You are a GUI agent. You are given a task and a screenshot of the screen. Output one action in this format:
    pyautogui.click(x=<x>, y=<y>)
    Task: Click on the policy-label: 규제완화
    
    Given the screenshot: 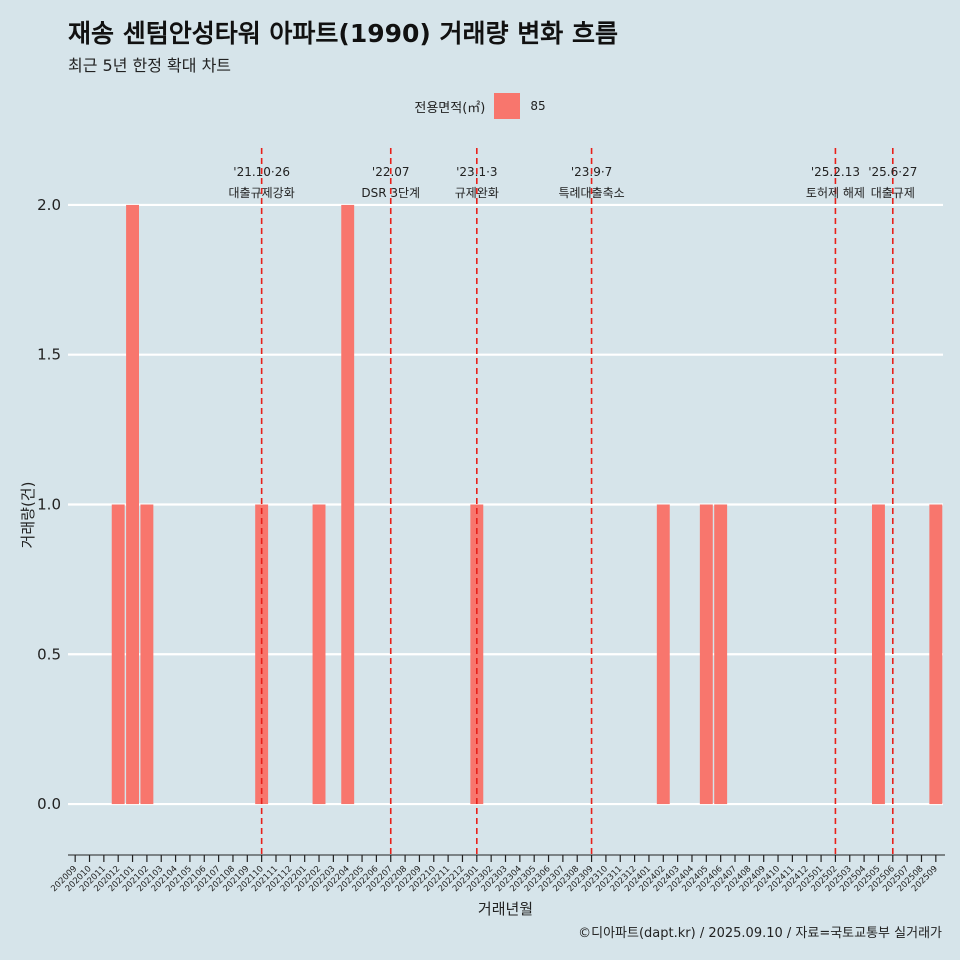 What is the action you would take?
    pyautogui.click(x=477, y=193)
    